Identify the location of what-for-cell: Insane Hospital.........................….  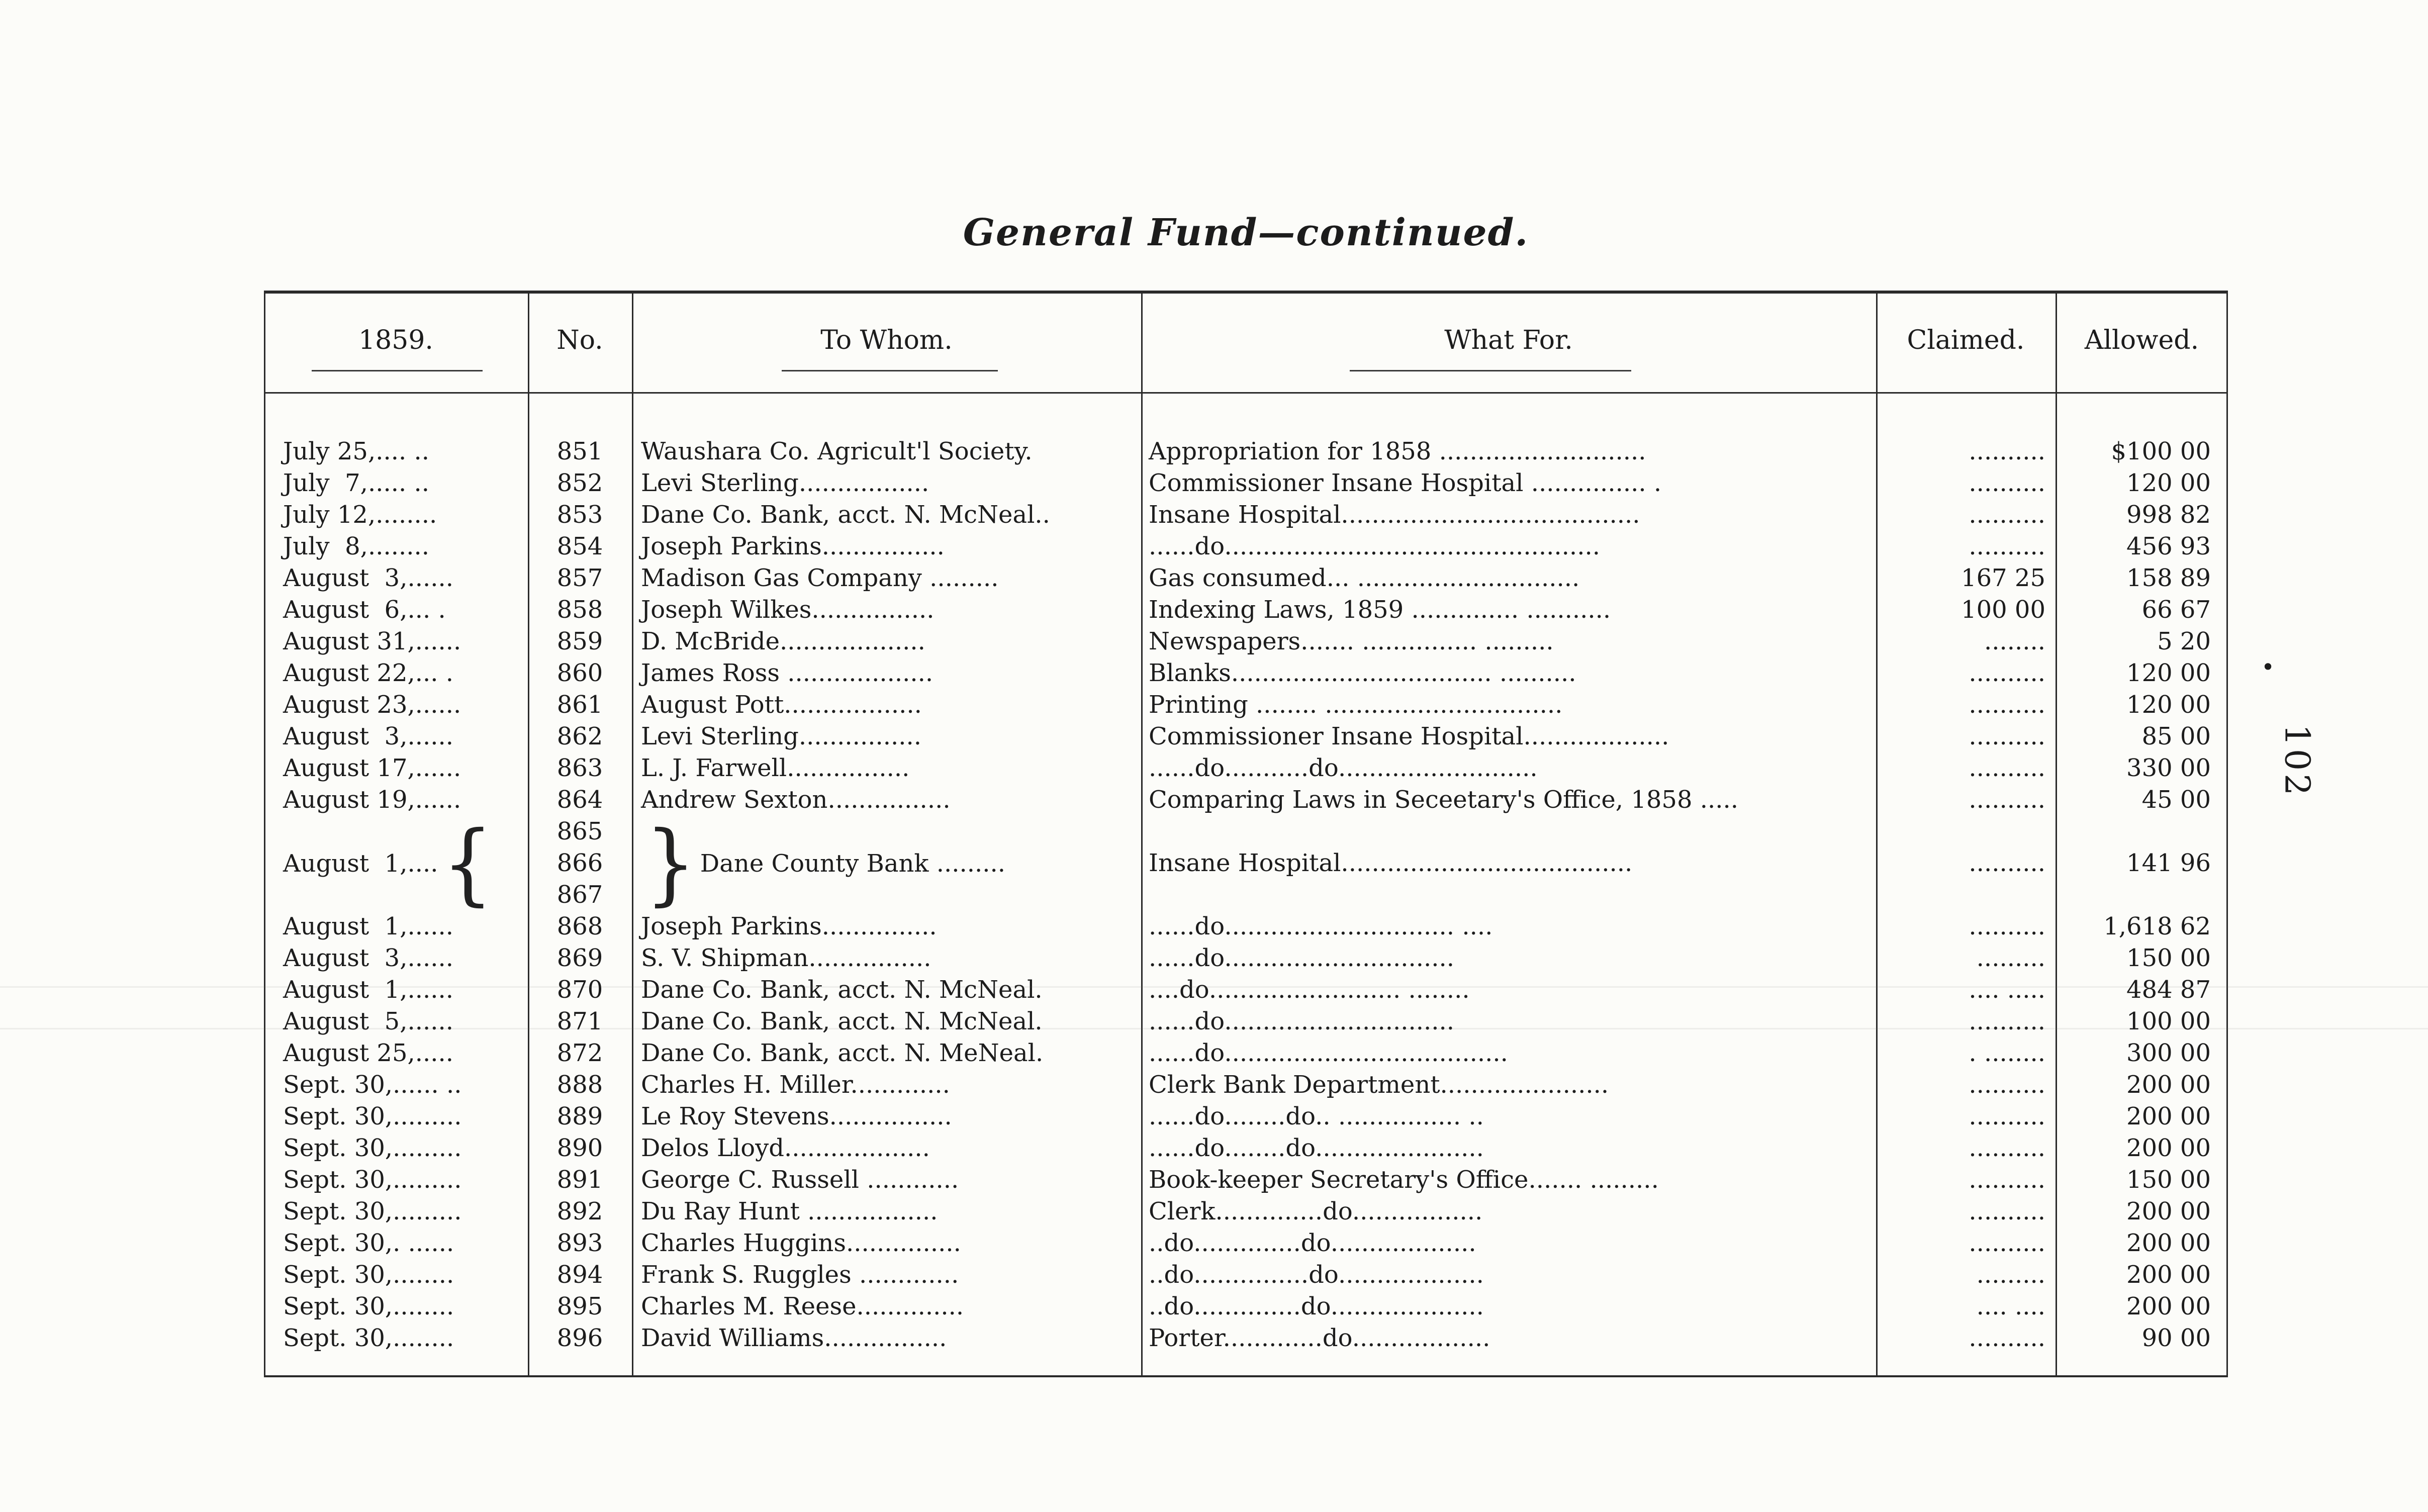
(1391, 863).